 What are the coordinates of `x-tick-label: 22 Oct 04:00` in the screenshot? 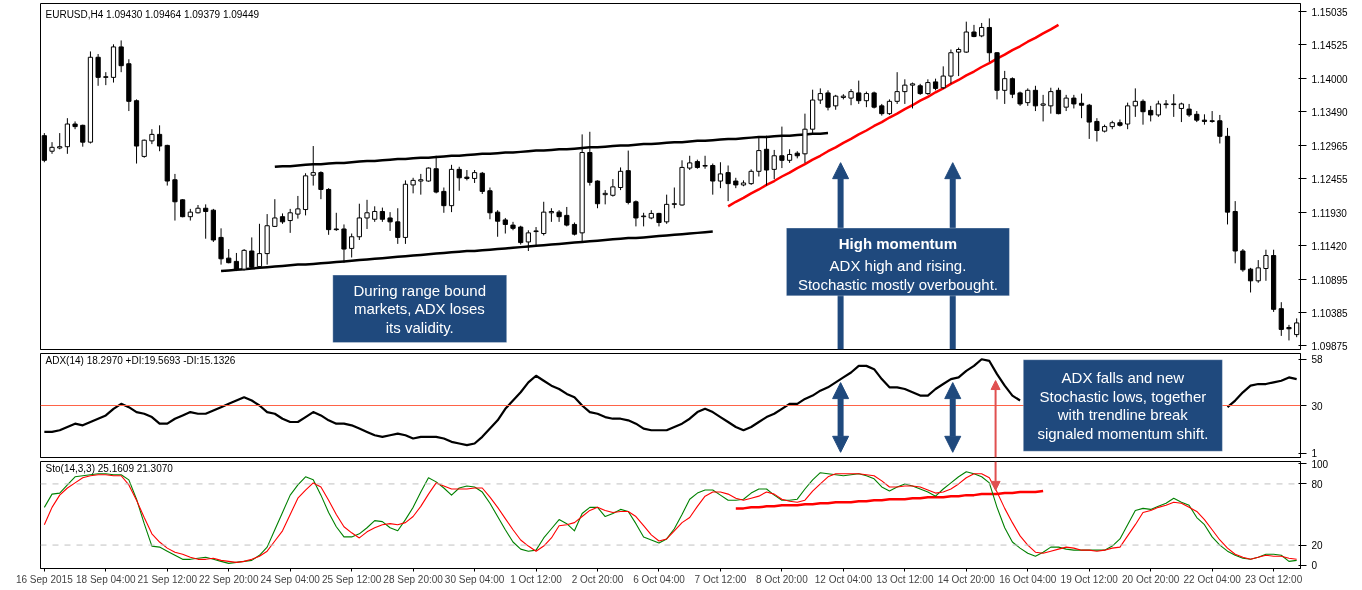 It's located at (1212, 579).